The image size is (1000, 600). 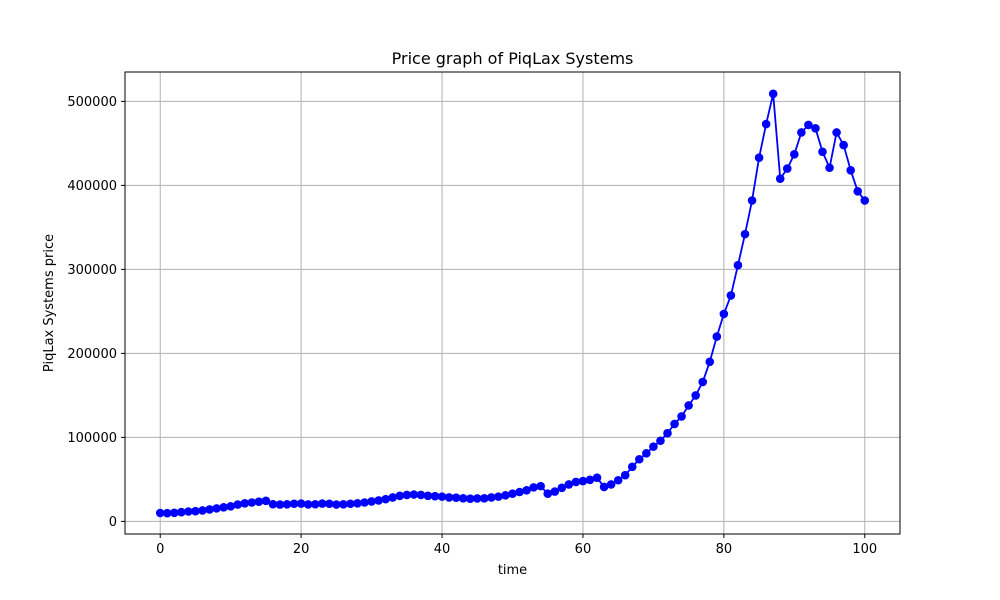 I want to click on y-axis-label: PiqLax Systems price, so click(x=49, y=303).